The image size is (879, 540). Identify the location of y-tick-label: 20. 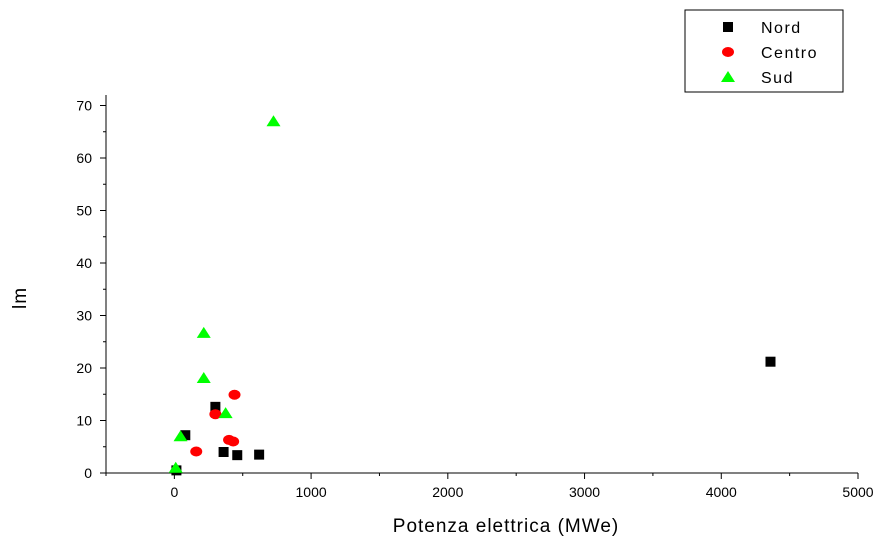
(84, 368).